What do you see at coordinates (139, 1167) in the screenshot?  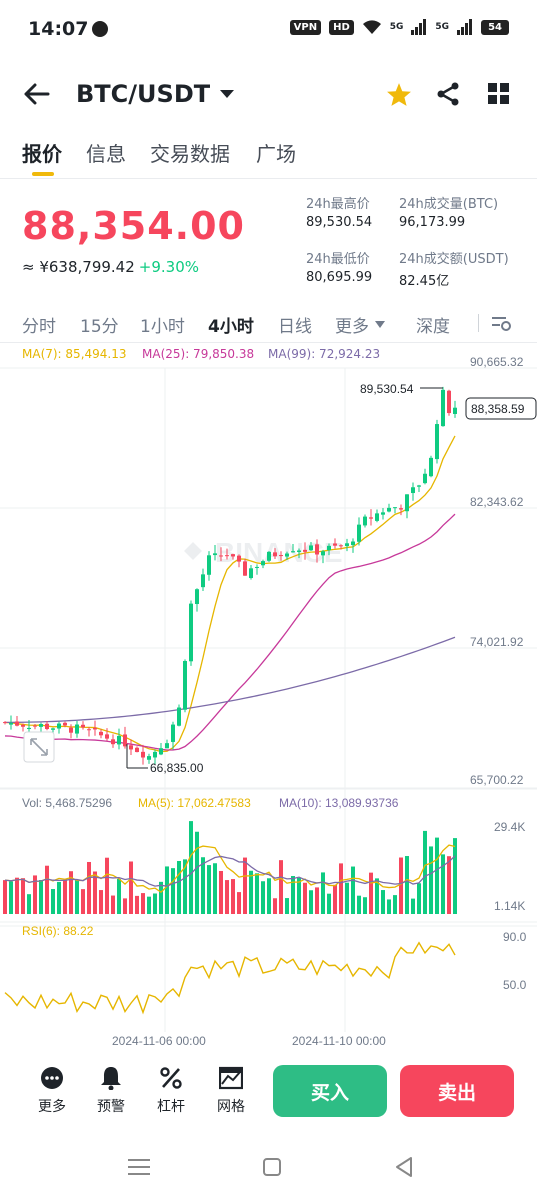 I see `menu-icon` at bounding box center [139, 1167].